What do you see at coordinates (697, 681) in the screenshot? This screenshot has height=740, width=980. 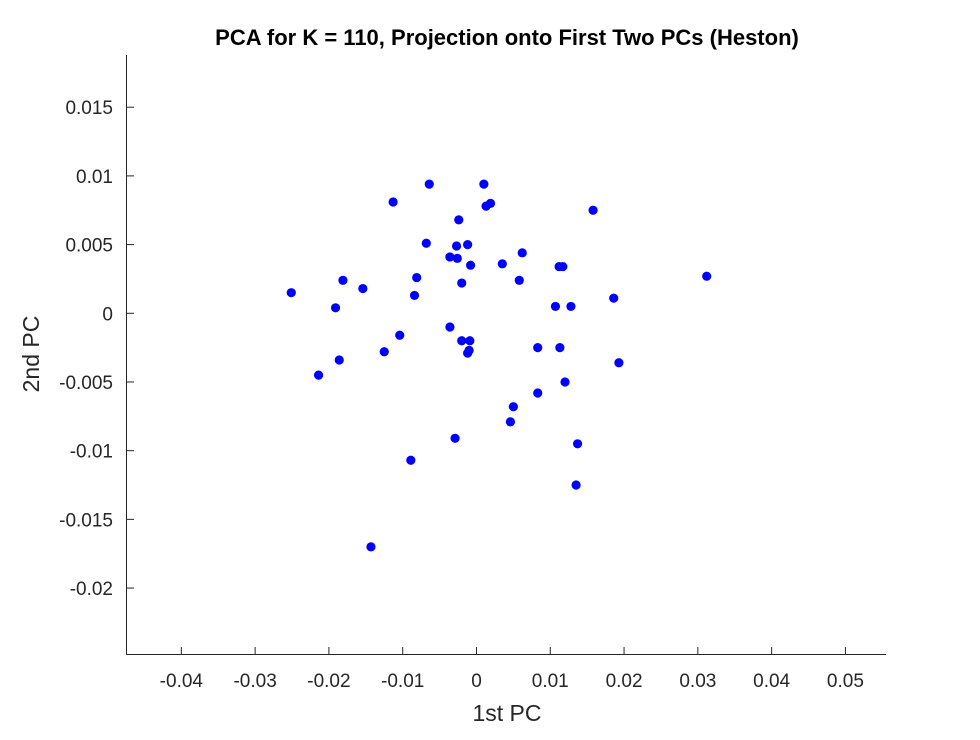 I see `x-tick-label: 0.03` at bounding box center [697, 681].